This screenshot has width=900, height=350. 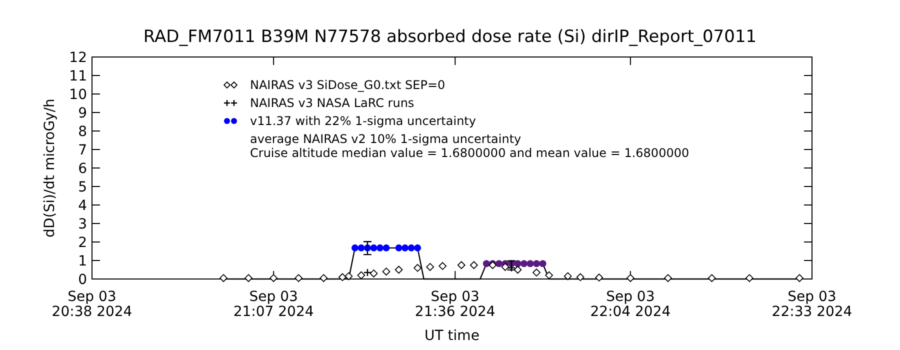 What do you see at coordinates (470, 153) in the screenshot?
I see `annotation: Cruise altitude median value = 1.6800000 and mean value = 1.6800000` at bounding box center [470, 153].